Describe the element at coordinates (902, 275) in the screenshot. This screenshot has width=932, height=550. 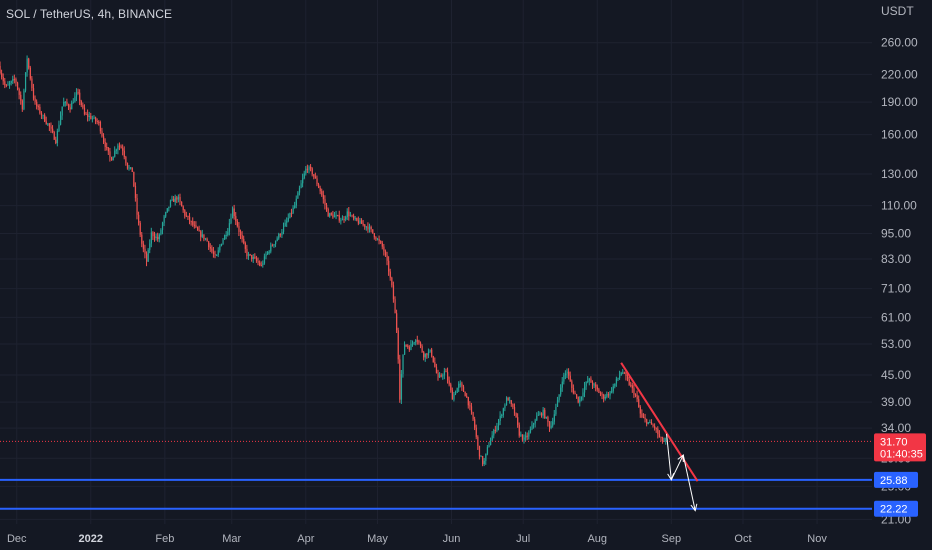
I see `price-axis-bg` at that location.